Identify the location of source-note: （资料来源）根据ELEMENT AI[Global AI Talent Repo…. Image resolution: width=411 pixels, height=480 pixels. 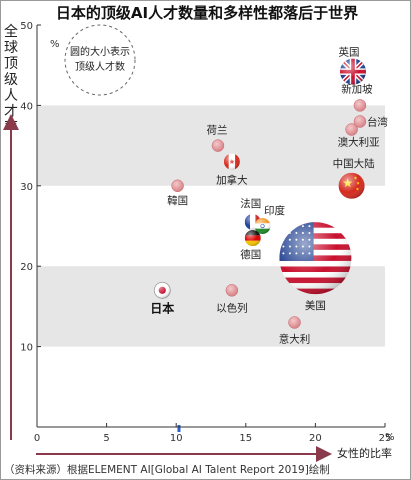
(167, 469).